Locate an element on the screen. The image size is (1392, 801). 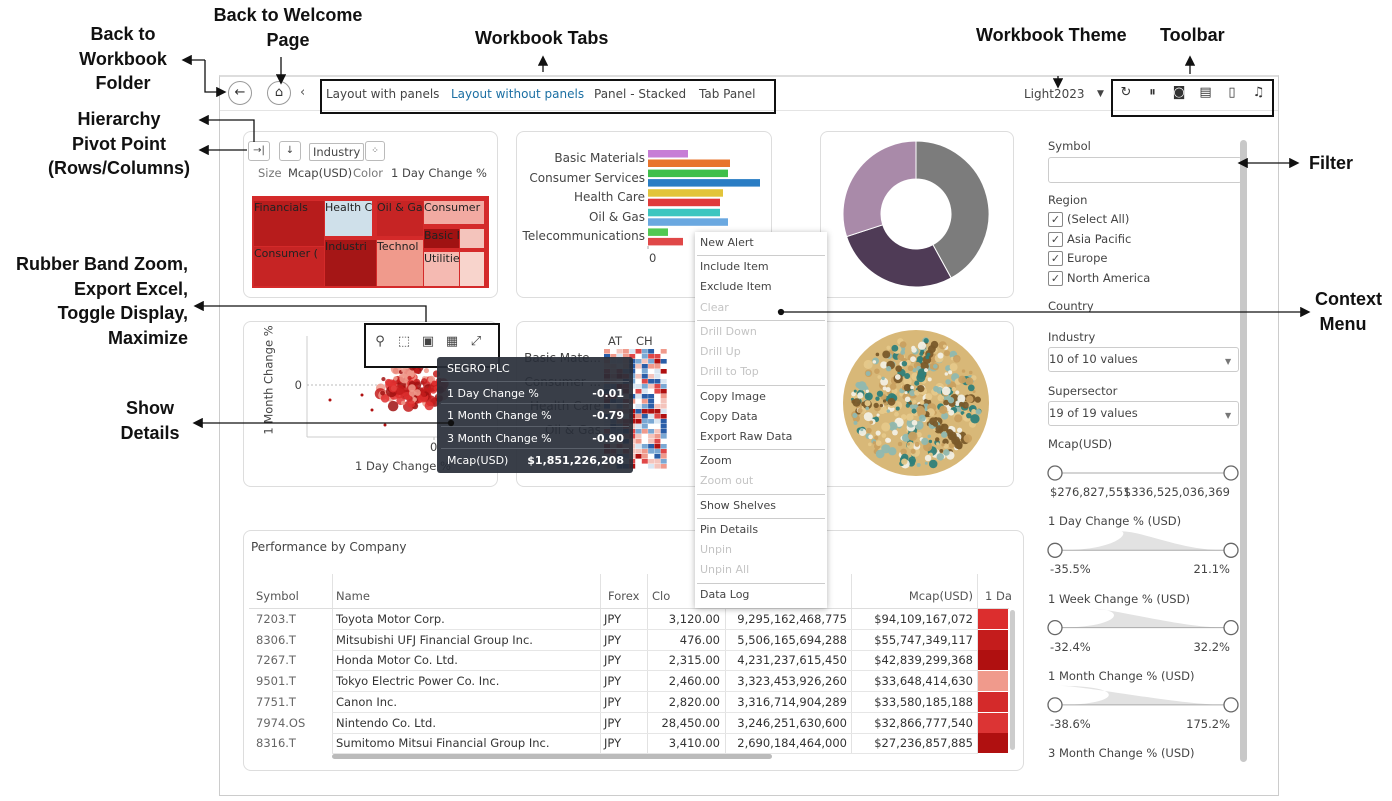
options-button: ⁘ is located at coordinates (375, 151).